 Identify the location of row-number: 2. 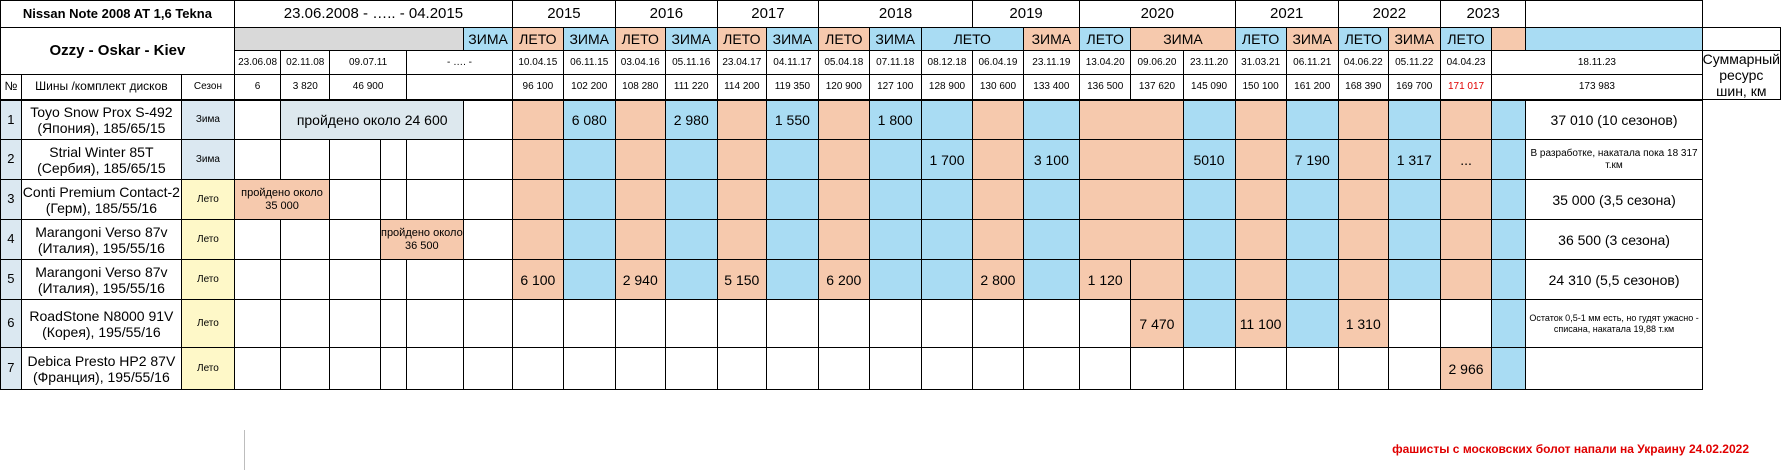
(11, 160).